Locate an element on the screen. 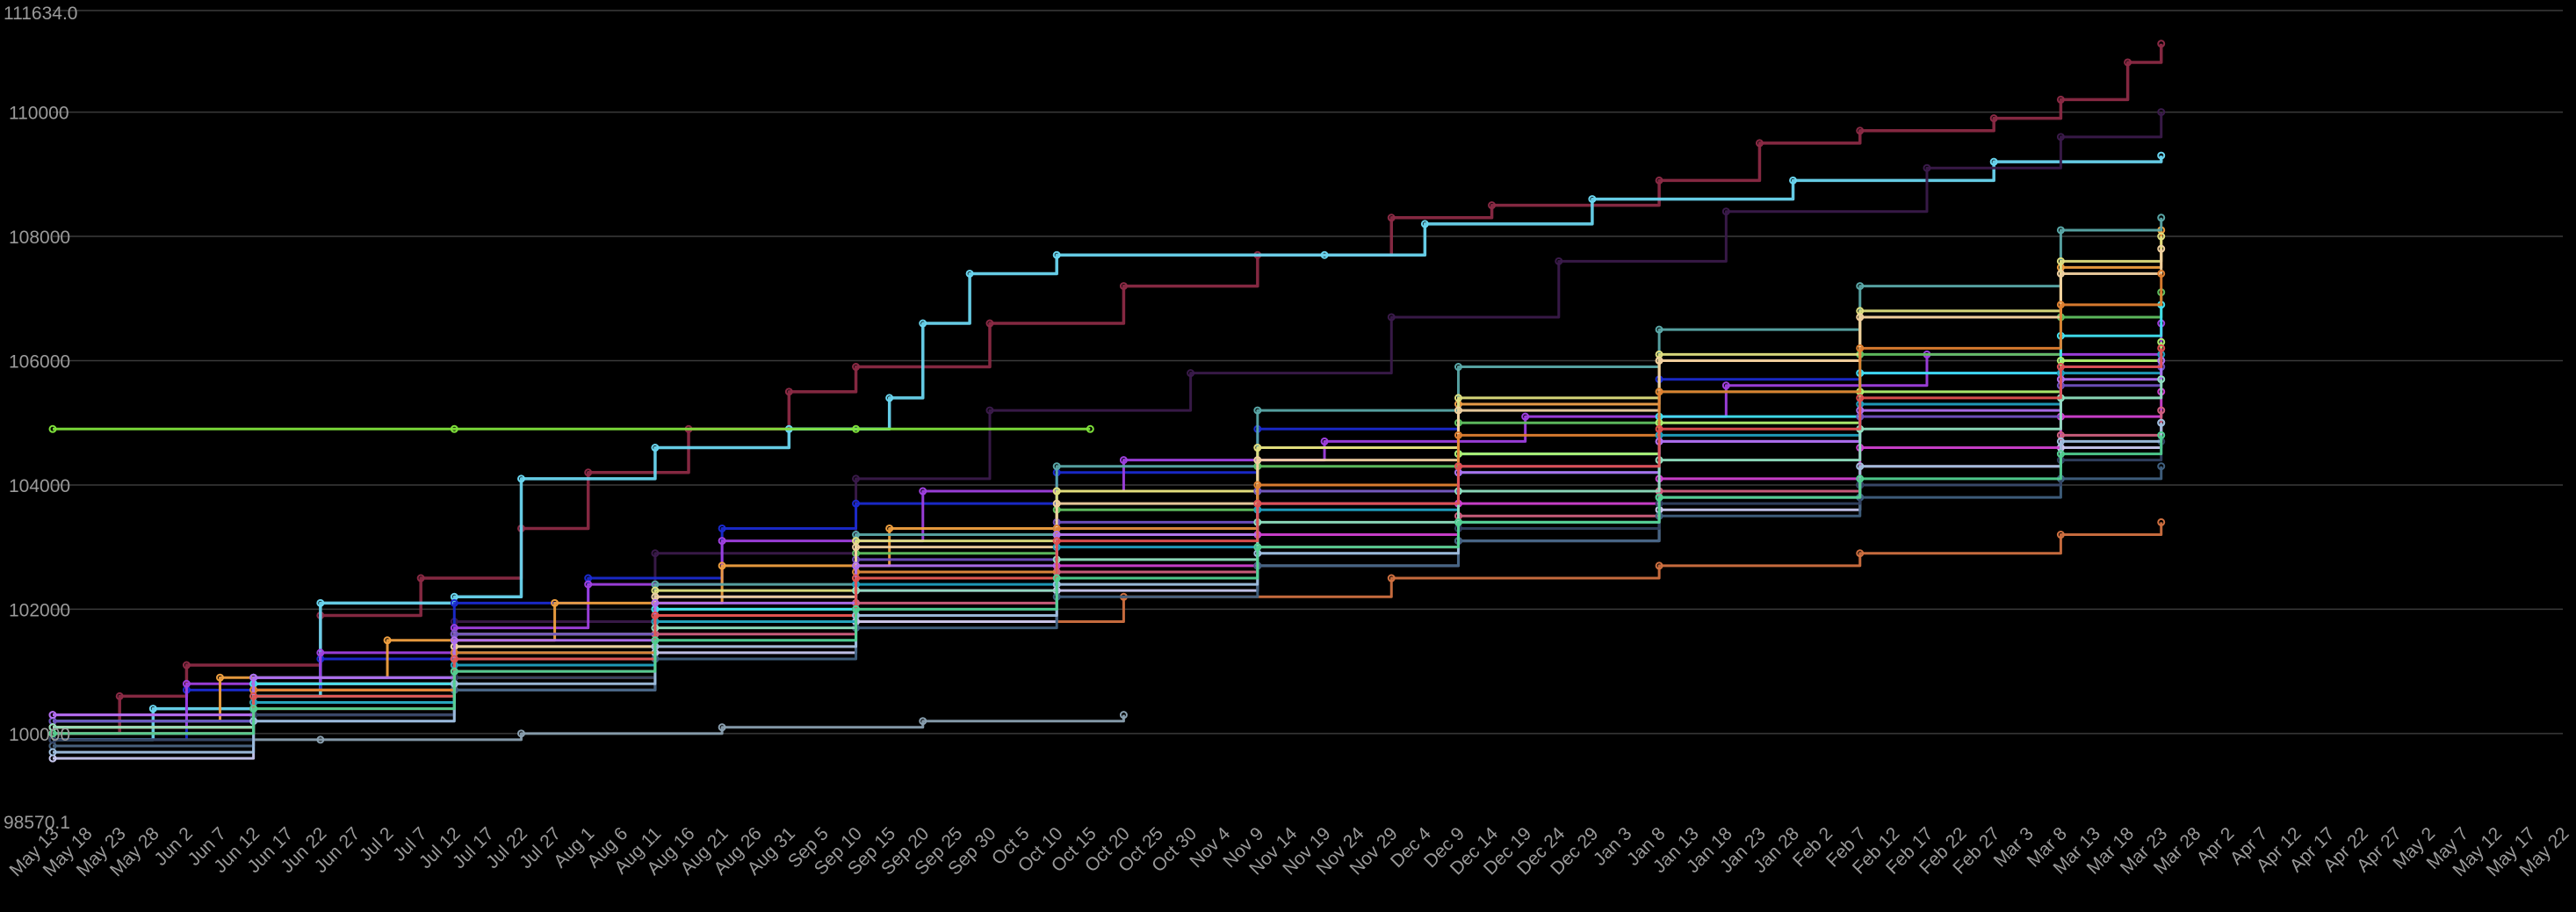  y-tick-label: 102000 is located at coordinates (39, 610).